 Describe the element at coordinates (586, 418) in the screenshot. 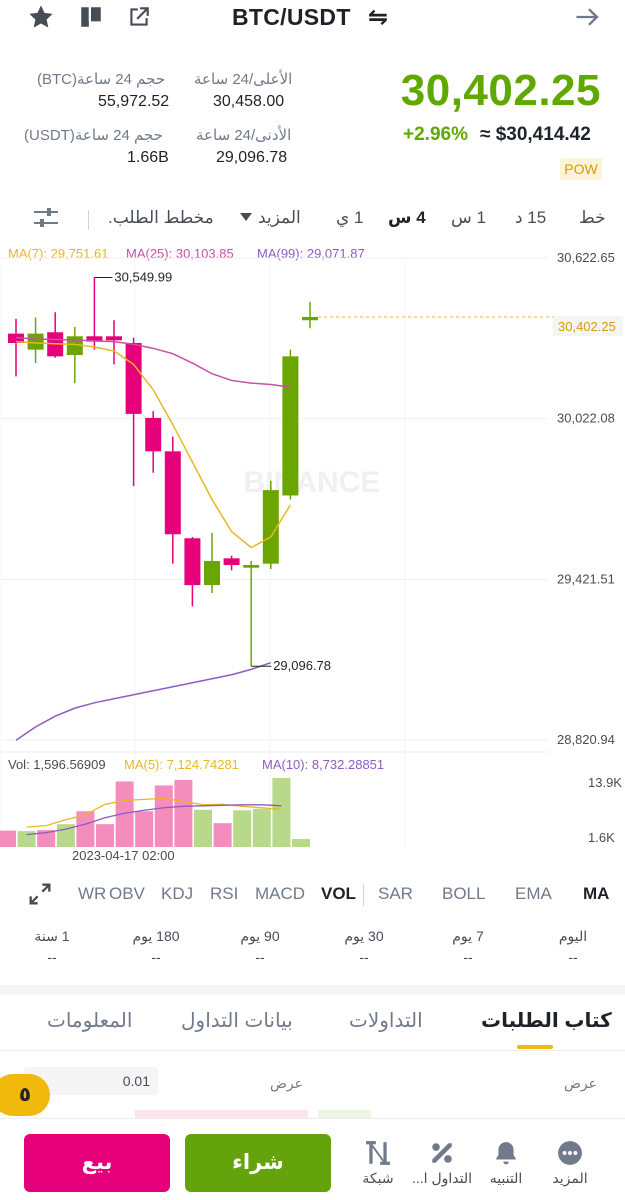

I see `y-axis-label: 30,022.08` at that location.